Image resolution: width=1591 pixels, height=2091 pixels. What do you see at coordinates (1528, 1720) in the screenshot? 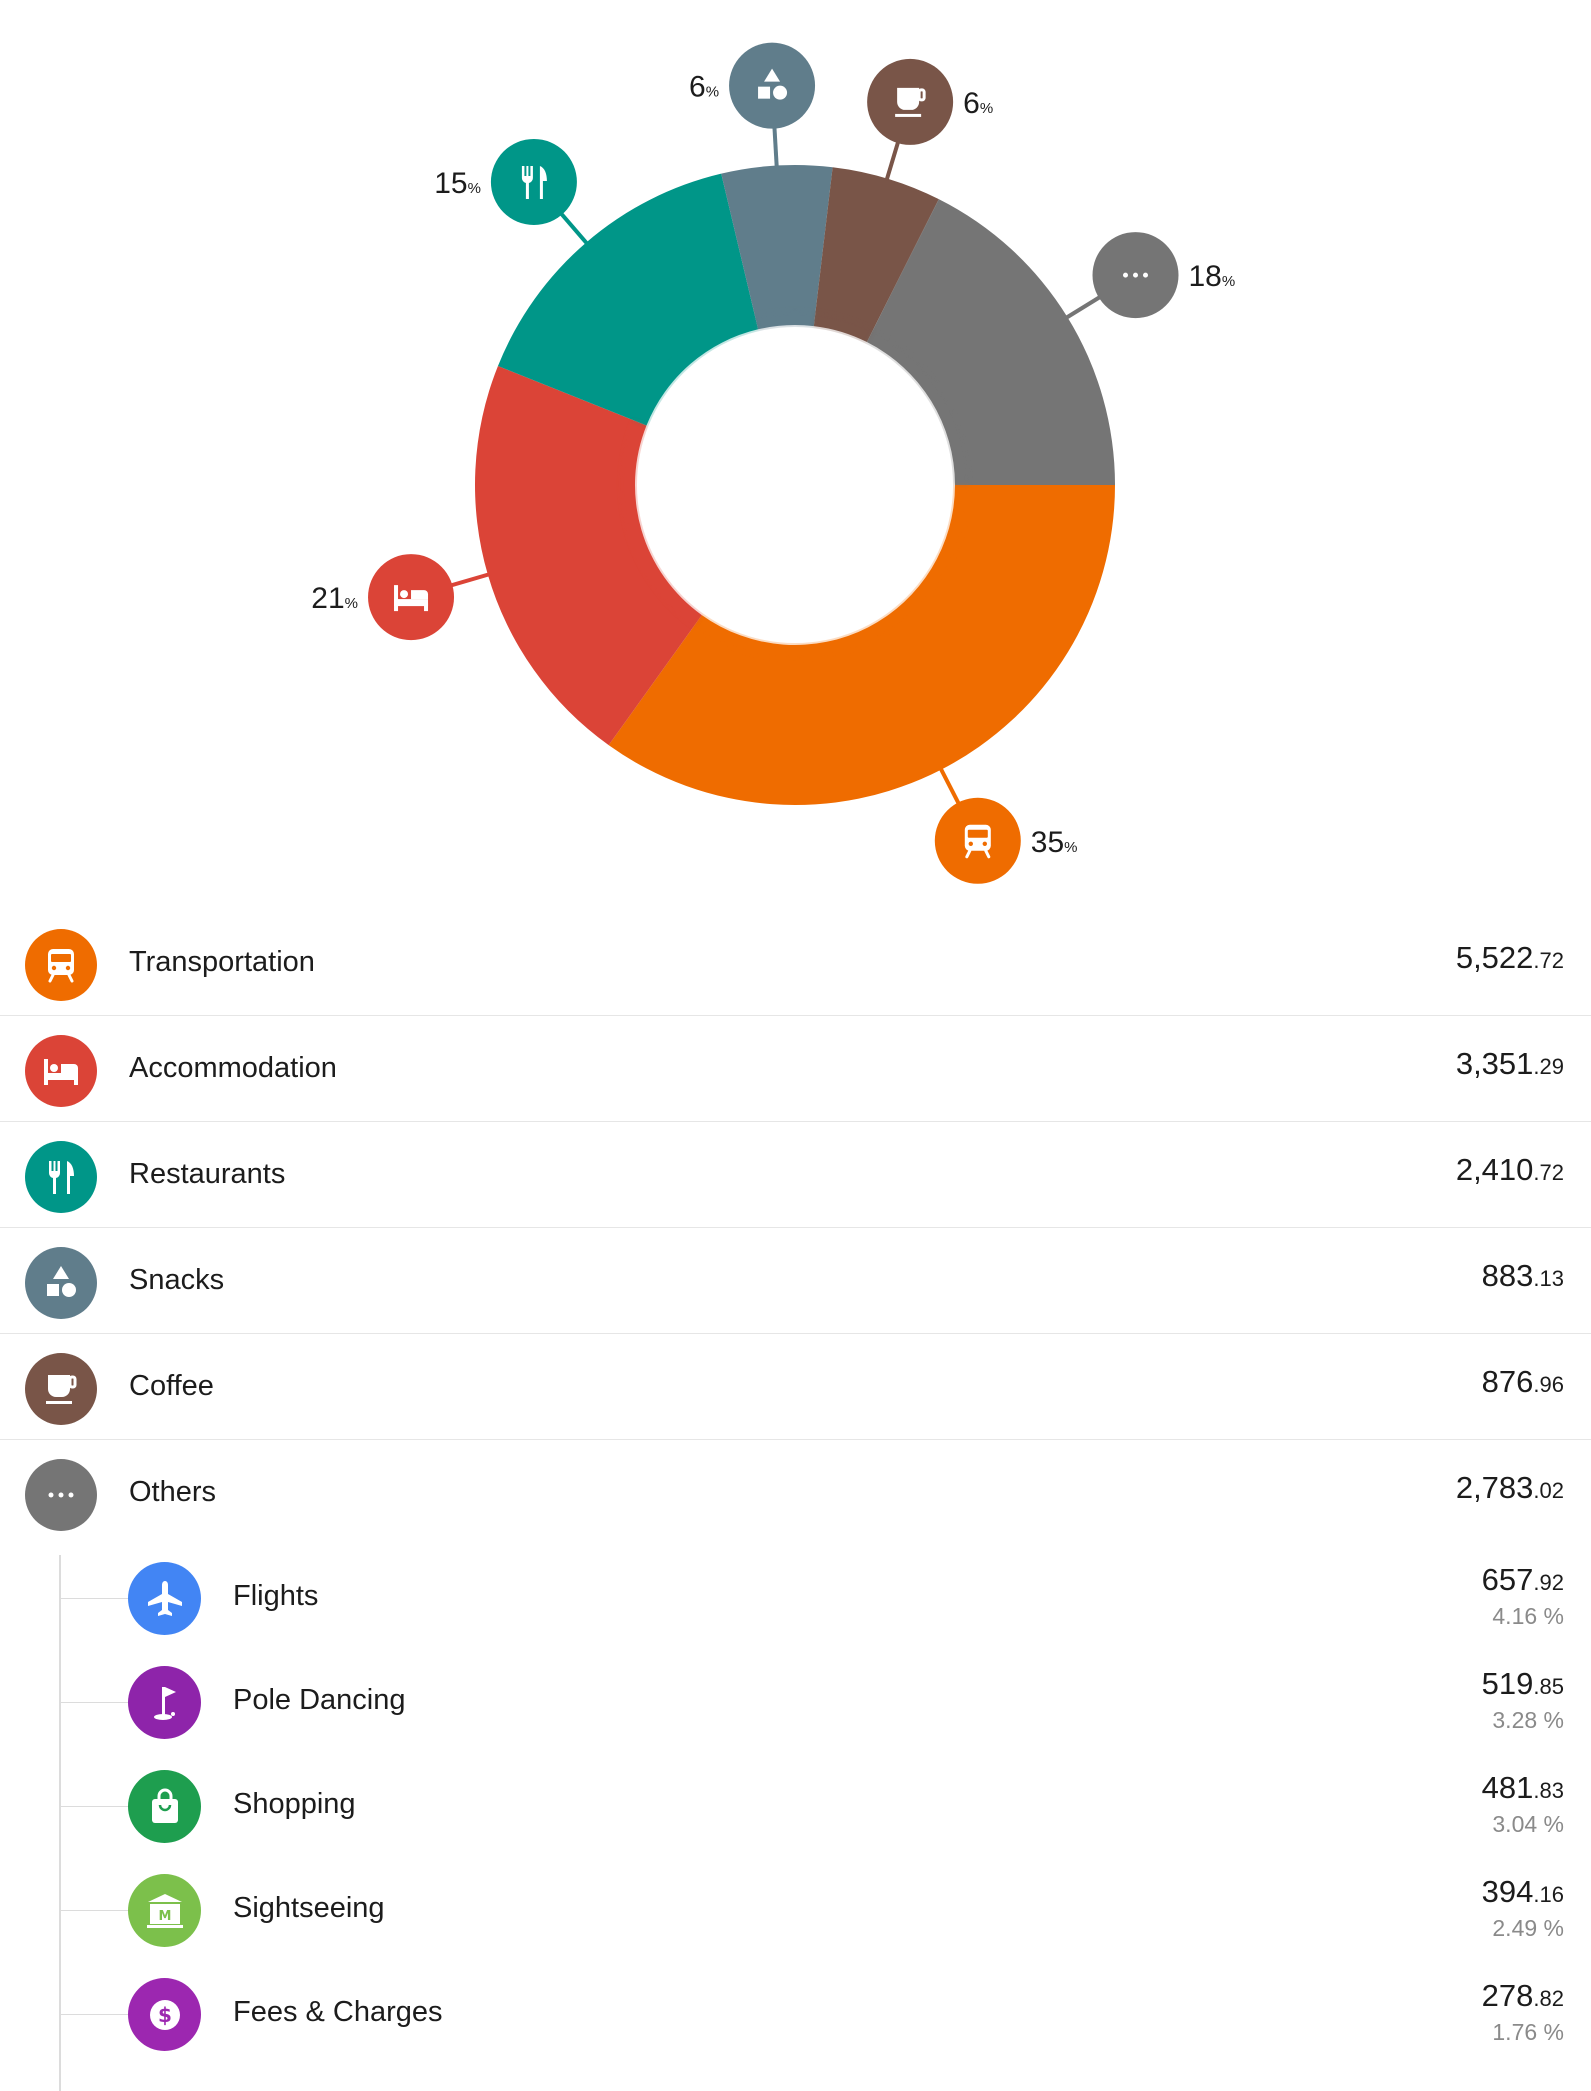
I see `subcategory-percent: 3.28 %` at bounding box center [1528, 1720].